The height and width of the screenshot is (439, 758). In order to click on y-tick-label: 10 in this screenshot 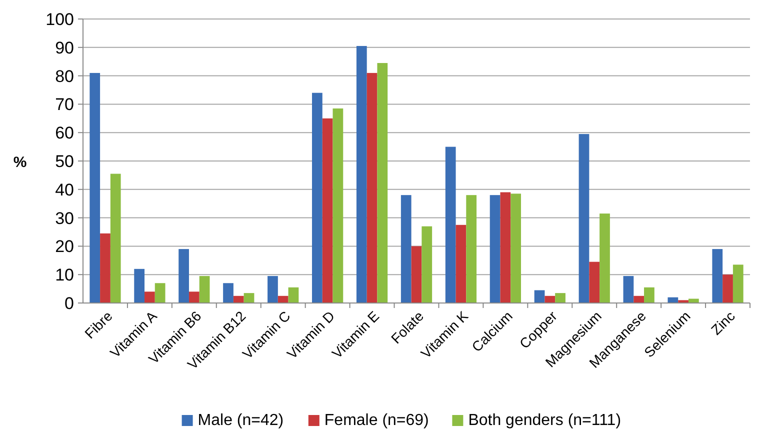, I will do `click(64, 275)`.